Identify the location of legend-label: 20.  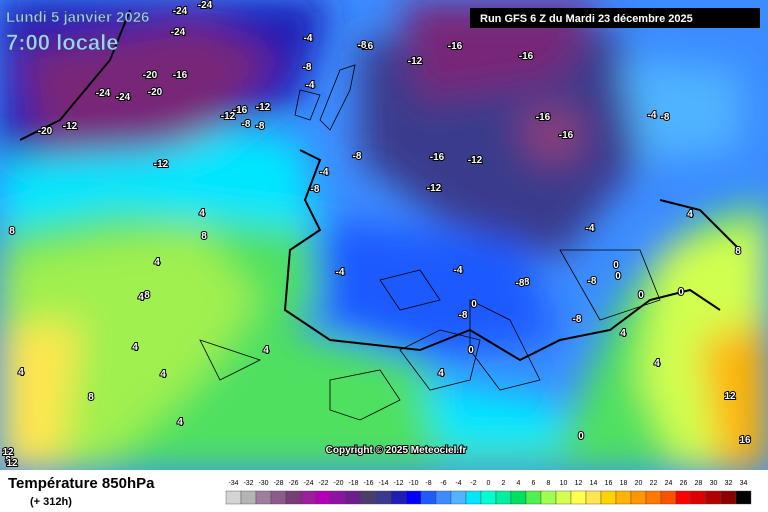
(639, 483).